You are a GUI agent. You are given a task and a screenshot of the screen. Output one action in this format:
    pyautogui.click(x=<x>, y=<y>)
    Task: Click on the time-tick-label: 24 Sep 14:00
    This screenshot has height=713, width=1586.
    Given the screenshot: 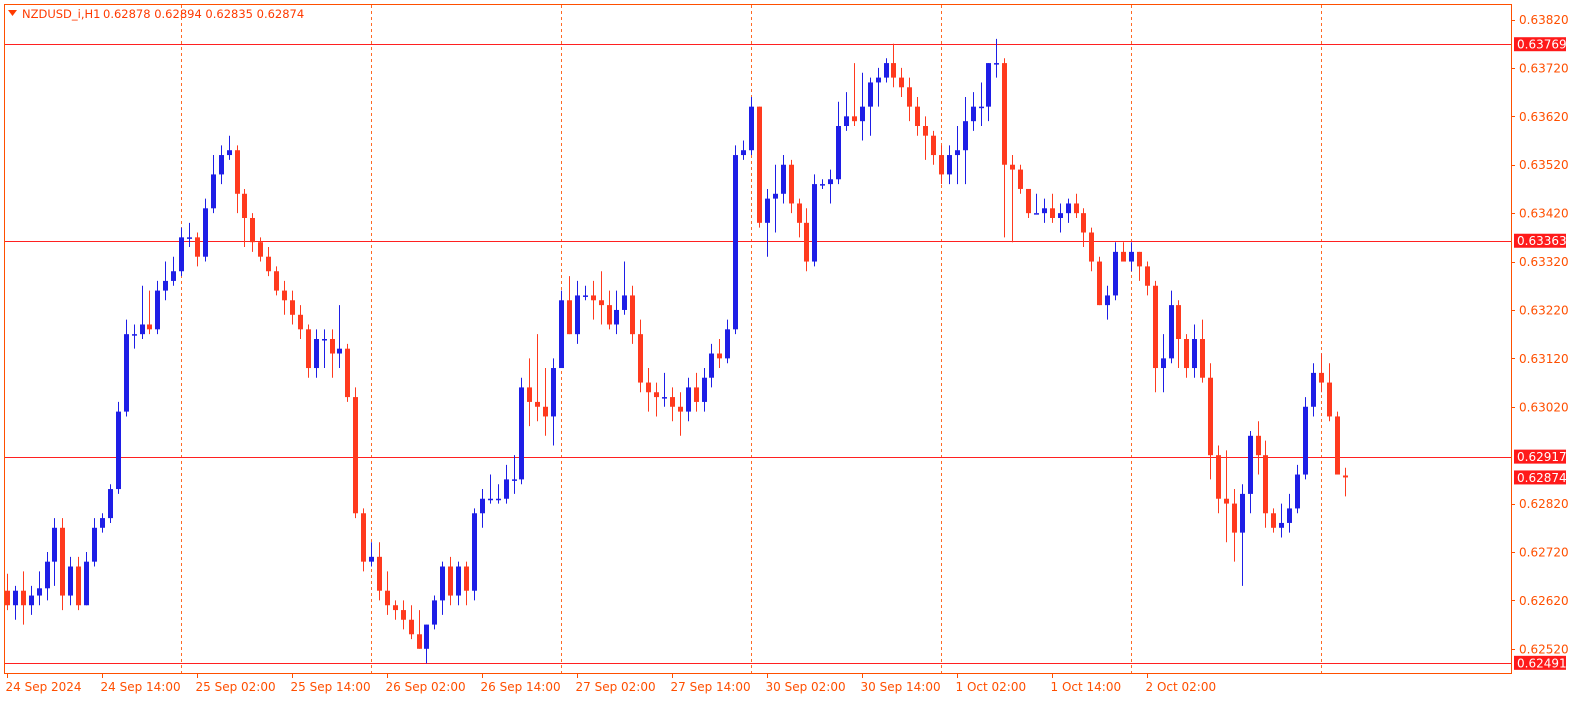 What is the action you would take?
    pyautogui.click(x=141, y=687)
    